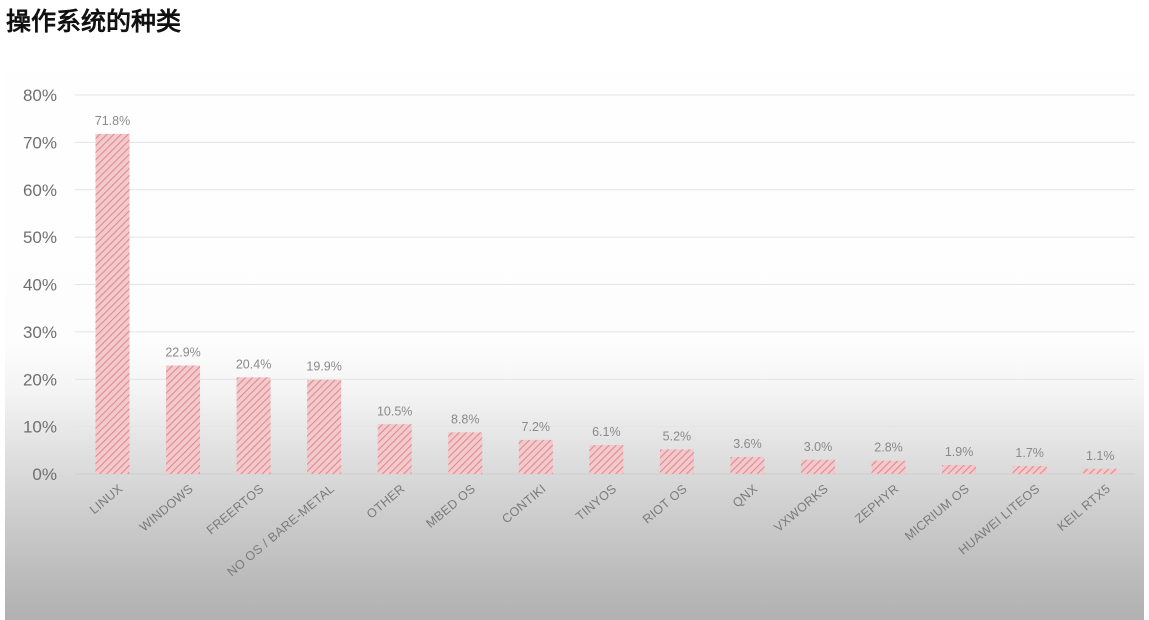 This screenshot has height=620, width=1149. I want to click on data-label: 1.9%, so click(959, 452).